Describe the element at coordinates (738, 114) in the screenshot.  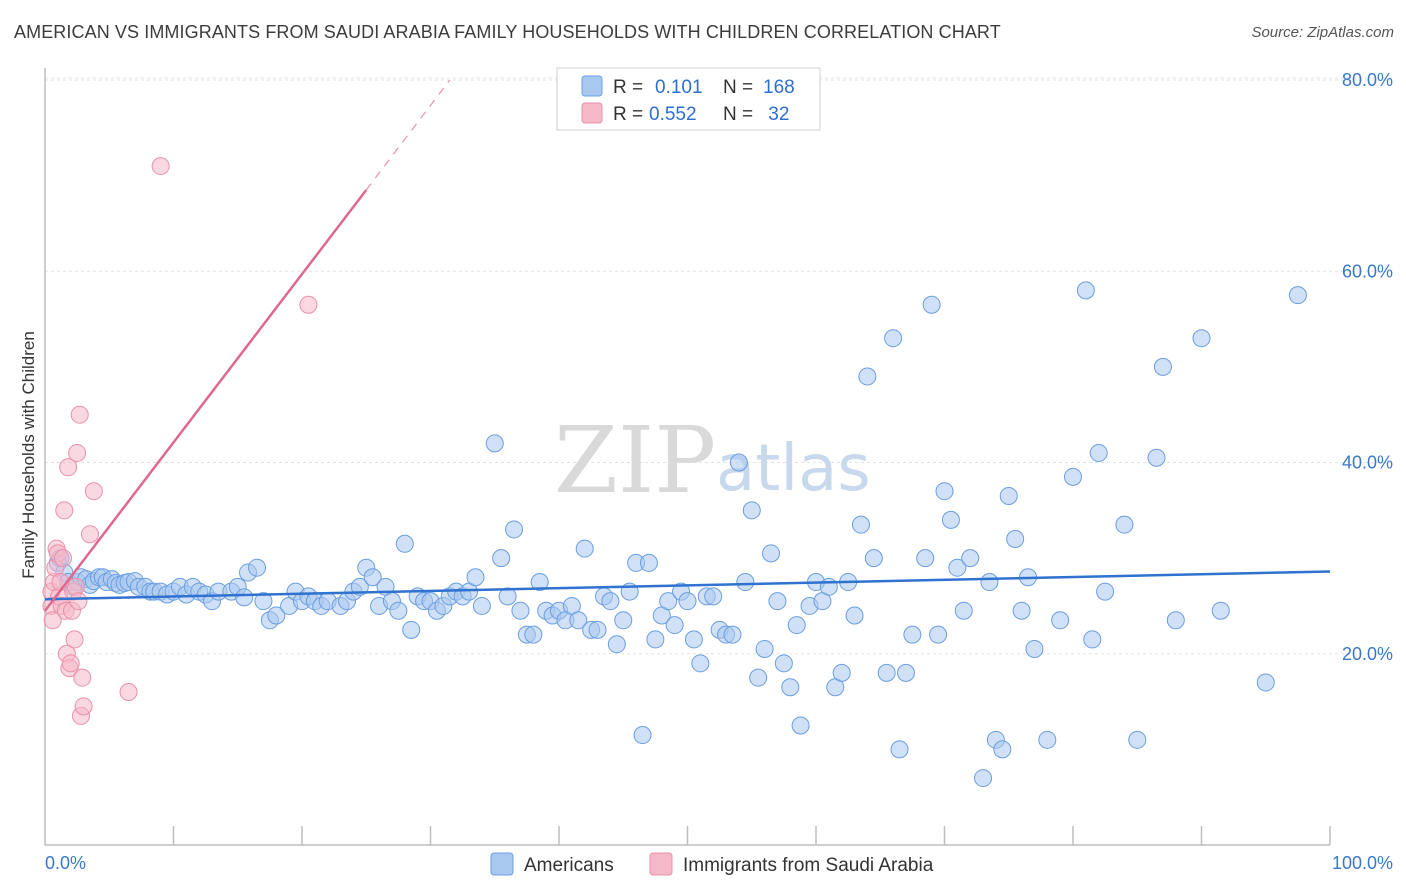
I see `legend-n-label-saudi: N =` at that location.